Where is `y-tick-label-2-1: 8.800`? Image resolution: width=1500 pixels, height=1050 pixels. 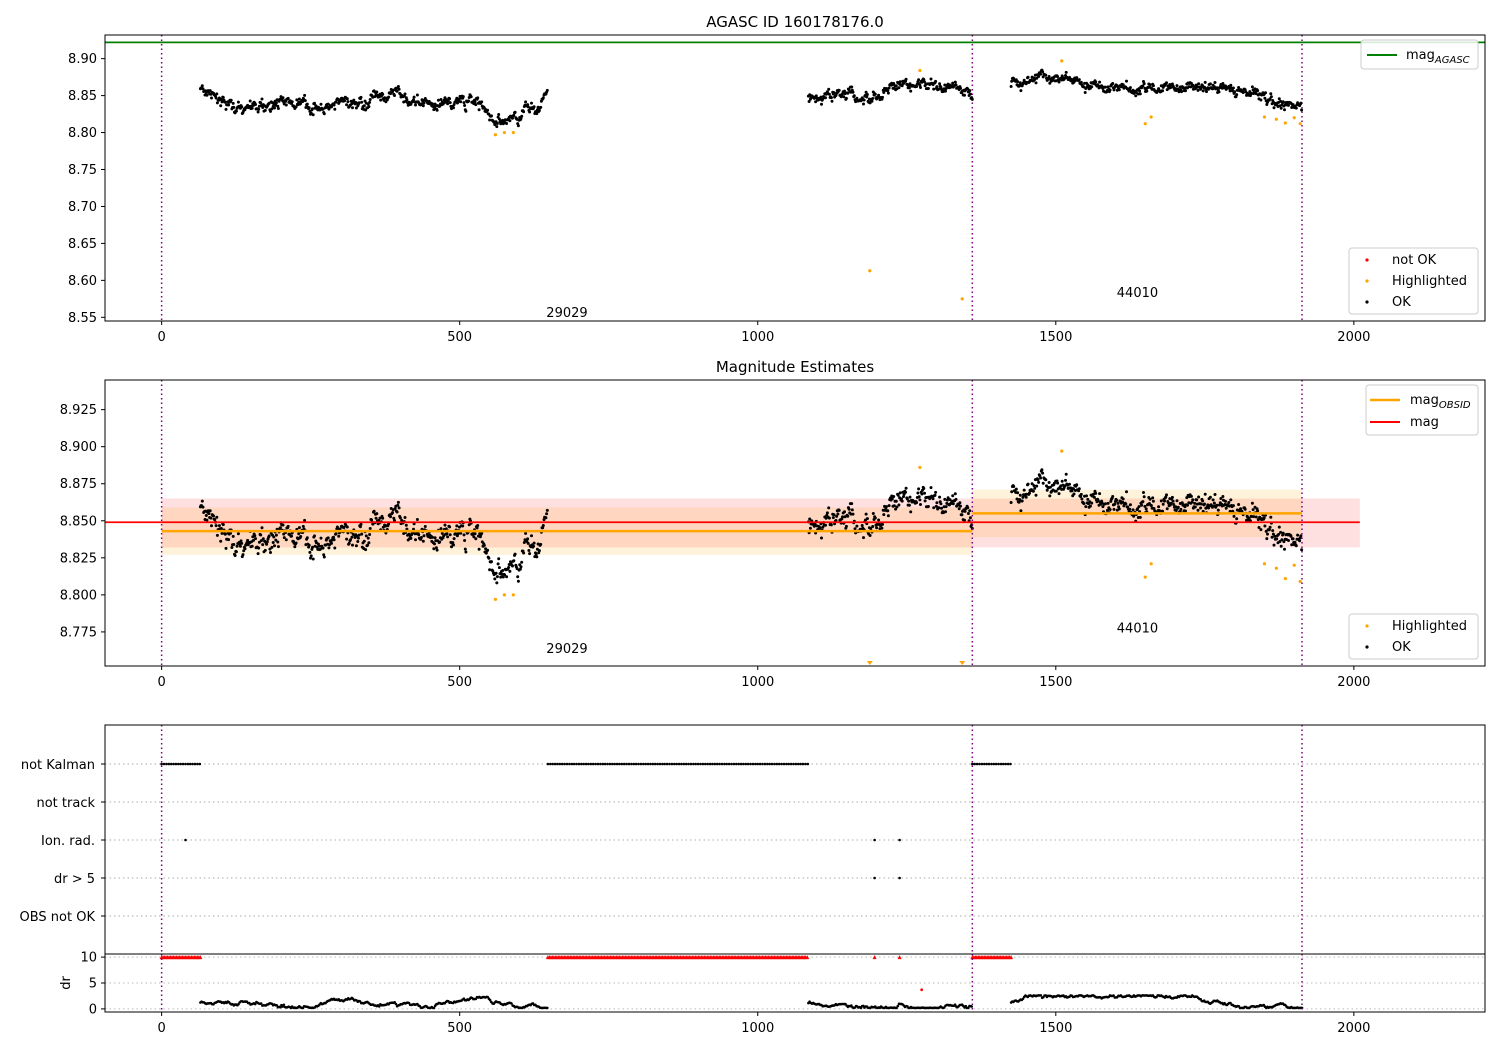
y-tick-label-2-1: 8.800 is located at coordinates (78, 595).